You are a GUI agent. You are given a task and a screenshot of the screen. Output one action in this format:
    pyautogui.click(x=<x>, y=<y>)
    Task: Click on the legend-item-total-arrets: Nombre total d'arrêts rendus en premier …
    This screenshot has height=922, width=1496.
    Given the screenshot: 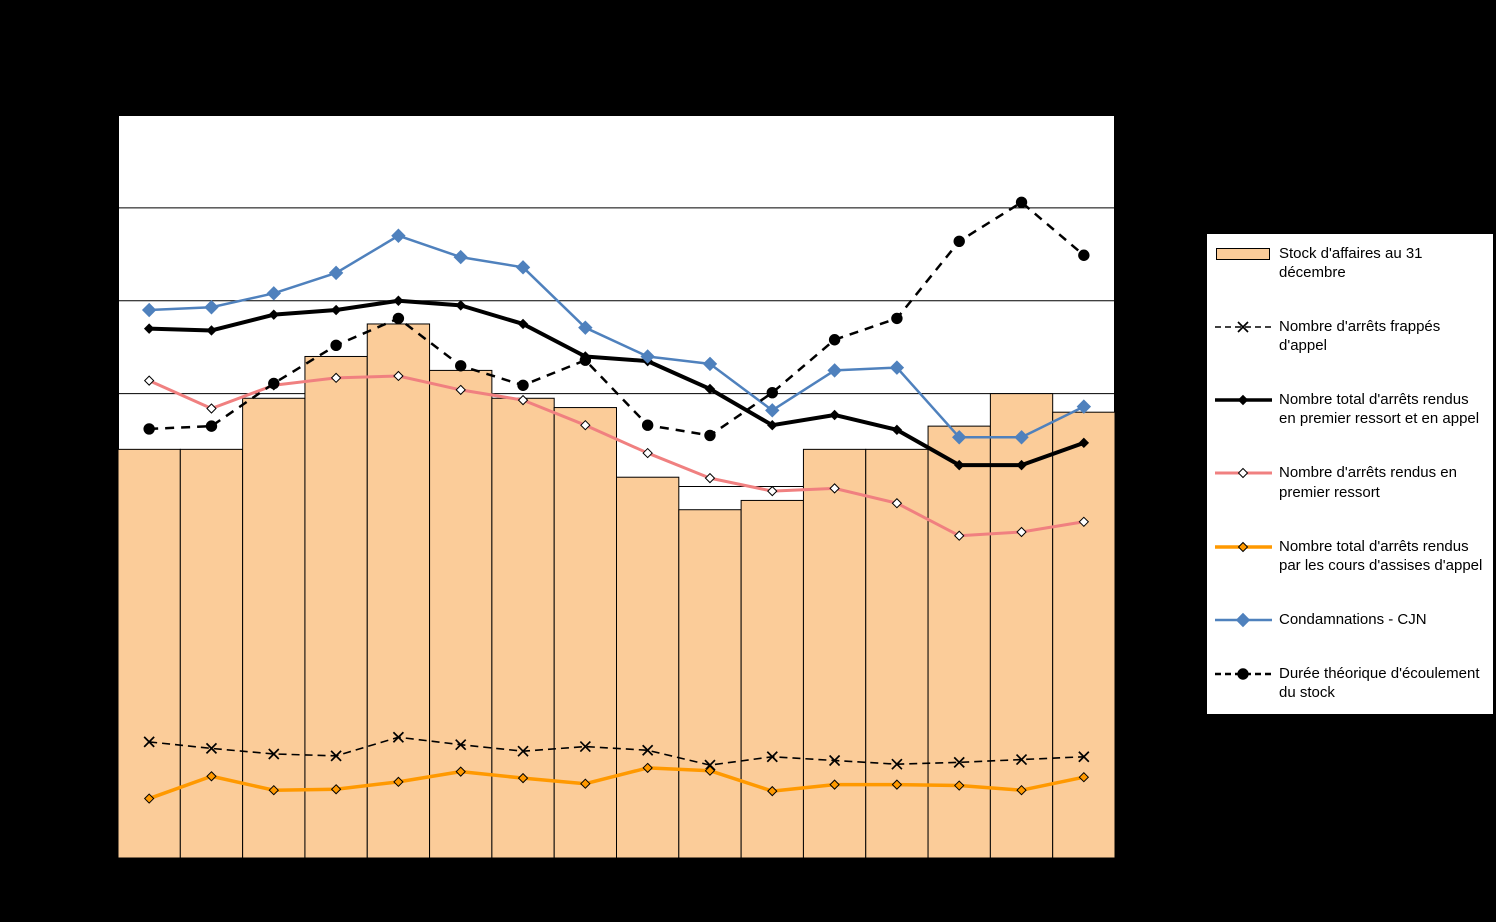 What is the action you would take?
    pyautogui.click(x=1351, y=409)
    